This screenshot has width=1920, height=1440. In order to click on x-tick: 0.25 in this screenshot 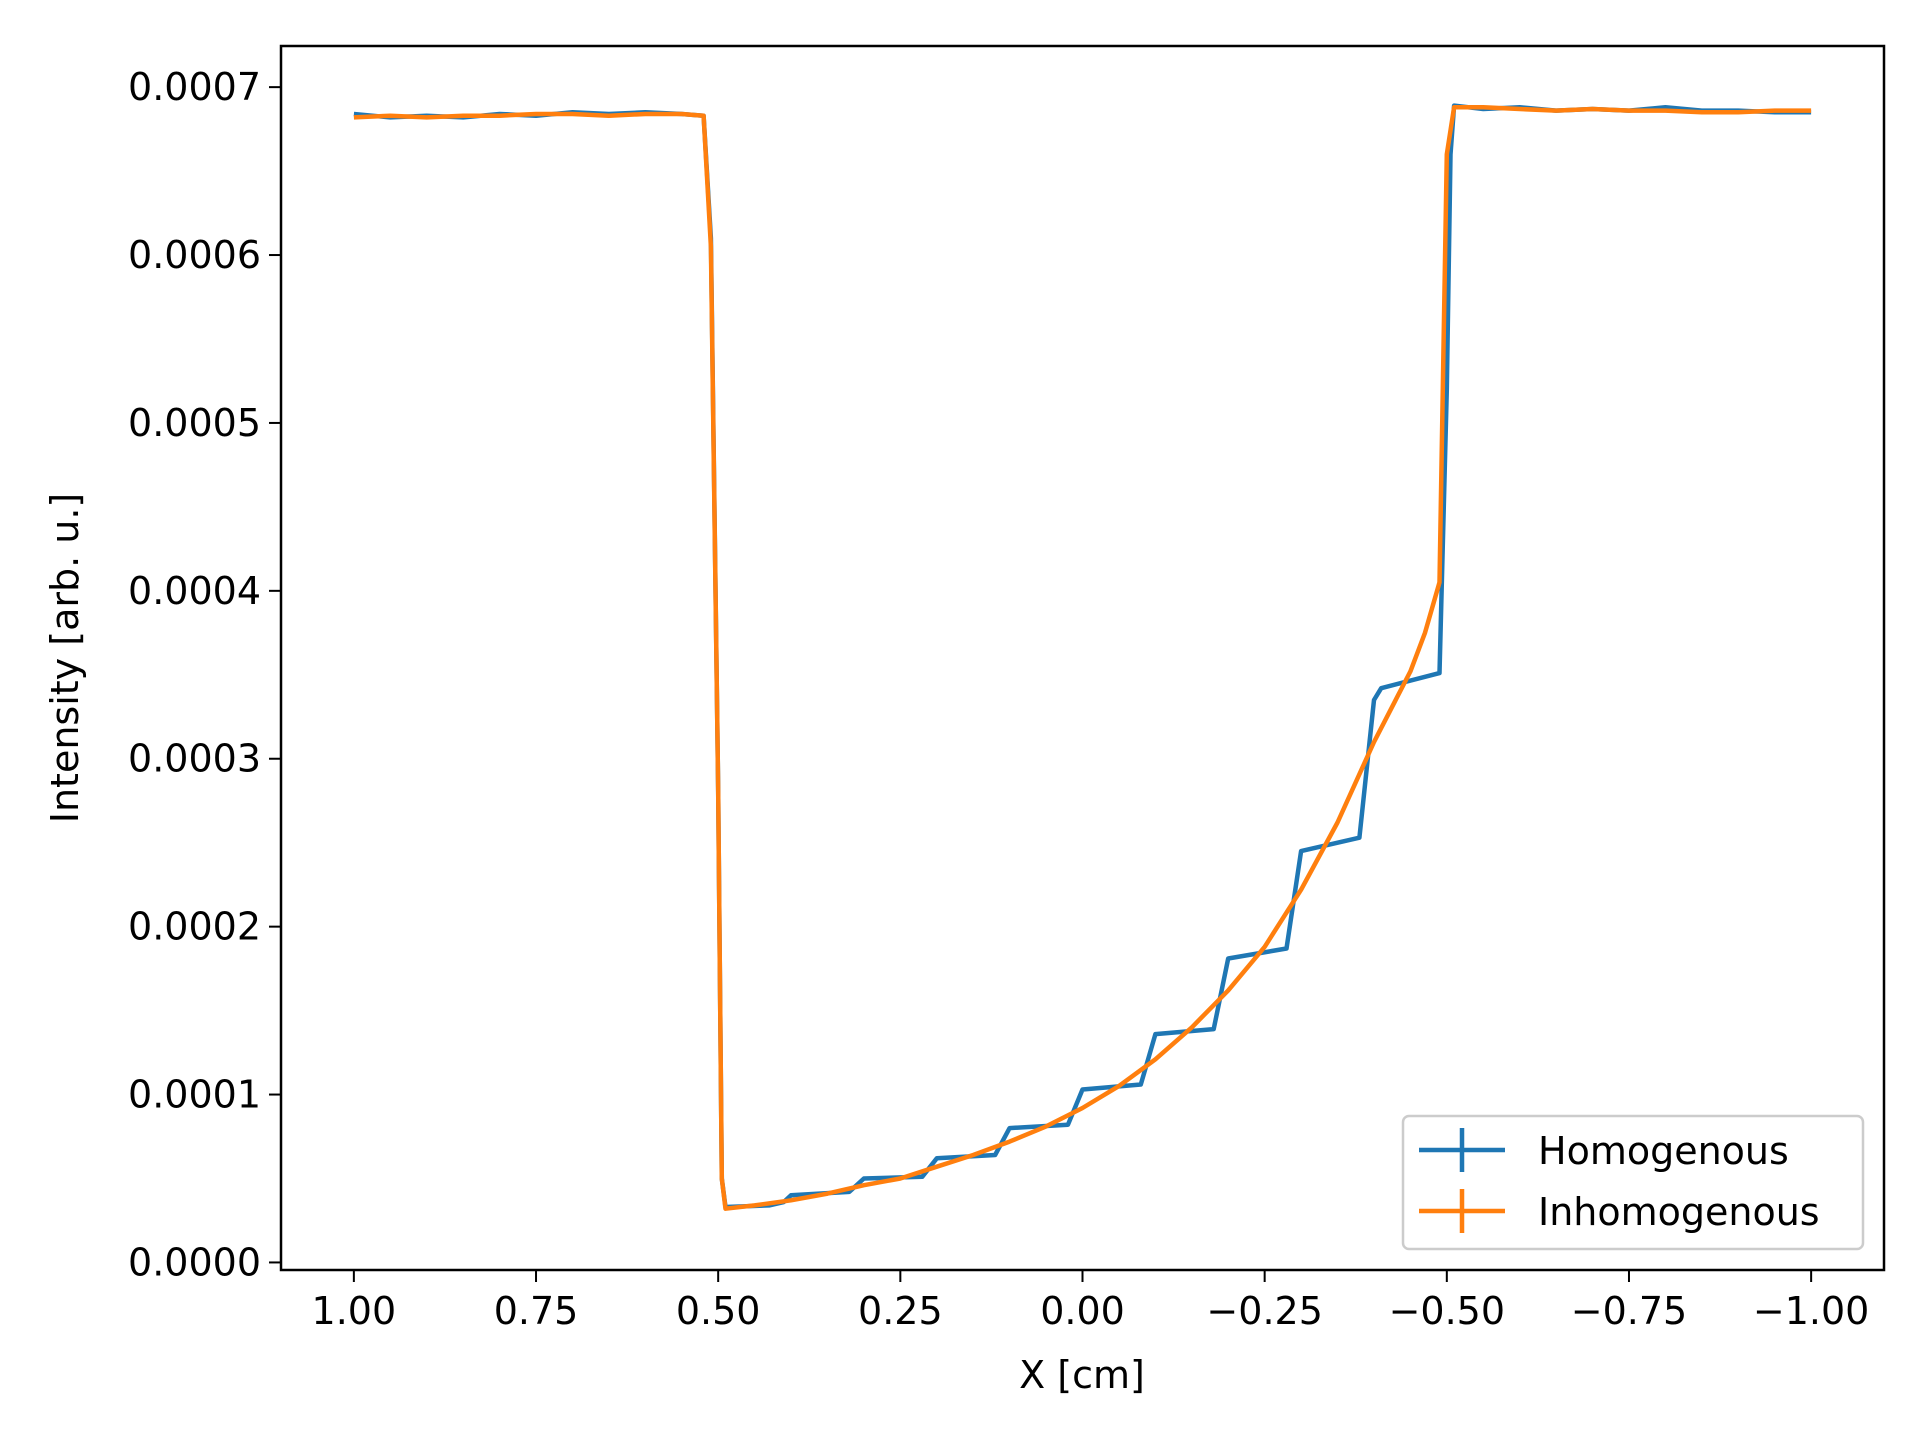, I will do `click(900, 1301)`.